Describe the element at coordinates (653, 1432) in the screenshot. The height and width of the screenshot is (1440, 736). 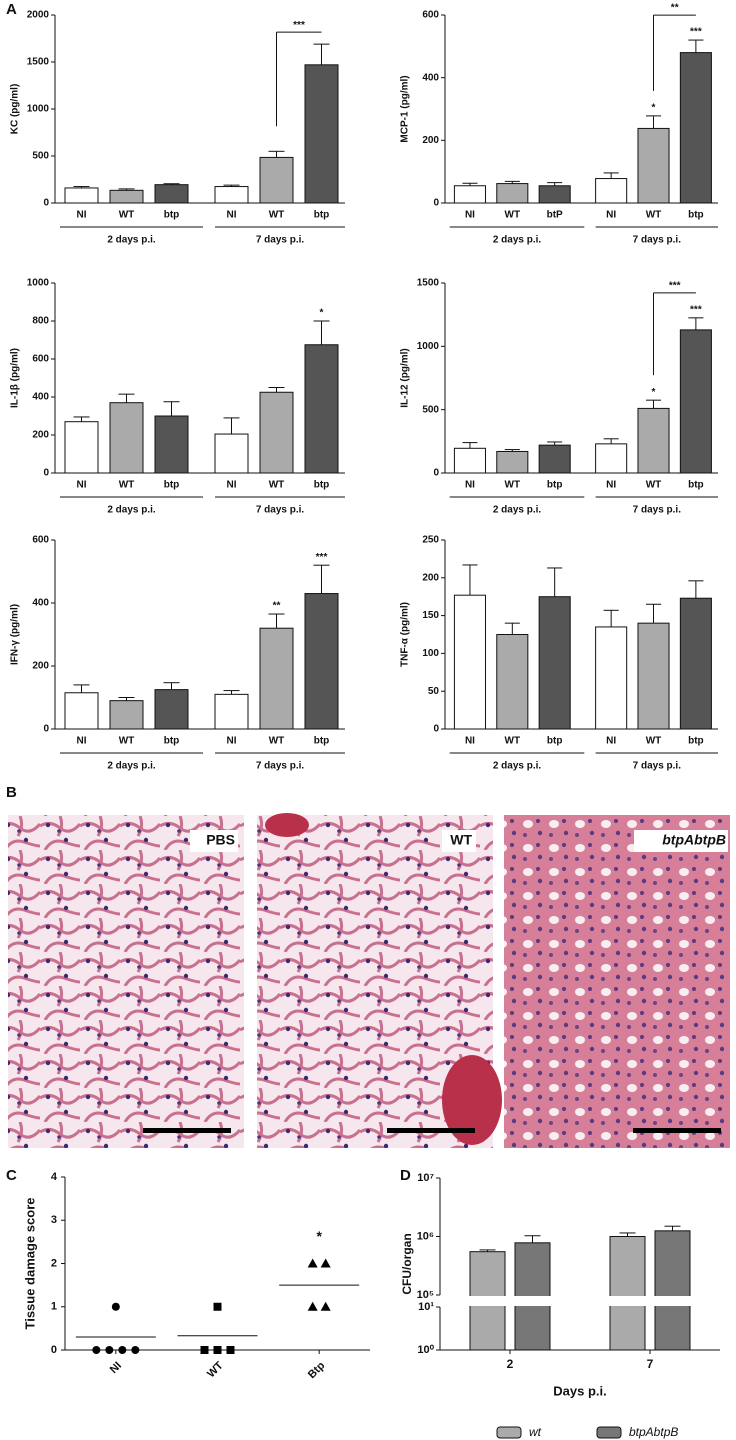
I see `legend-label: btpAbtpB` at that location.